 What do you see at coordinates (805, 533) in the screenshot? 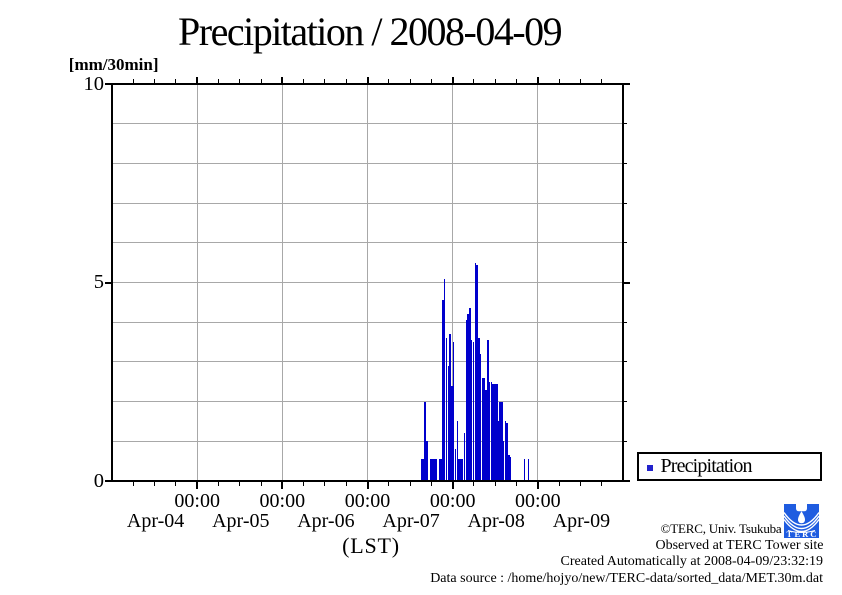
I see `svg-text: R` at bounding box center [805, 533].